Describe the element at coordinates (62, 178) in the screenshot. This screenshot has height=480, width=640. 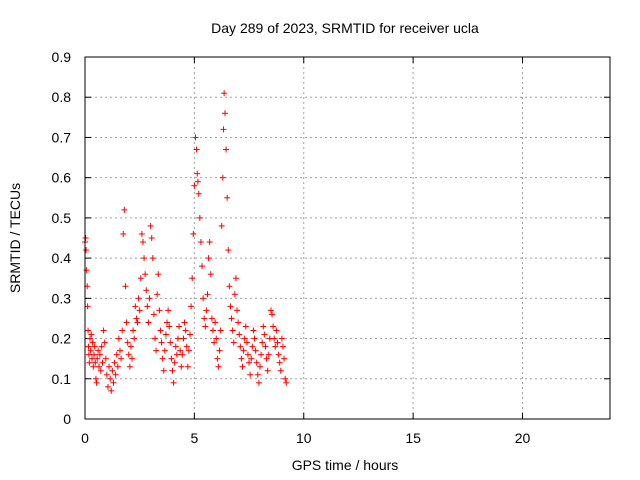
I see `y-tick-label: 0.6` at that location.